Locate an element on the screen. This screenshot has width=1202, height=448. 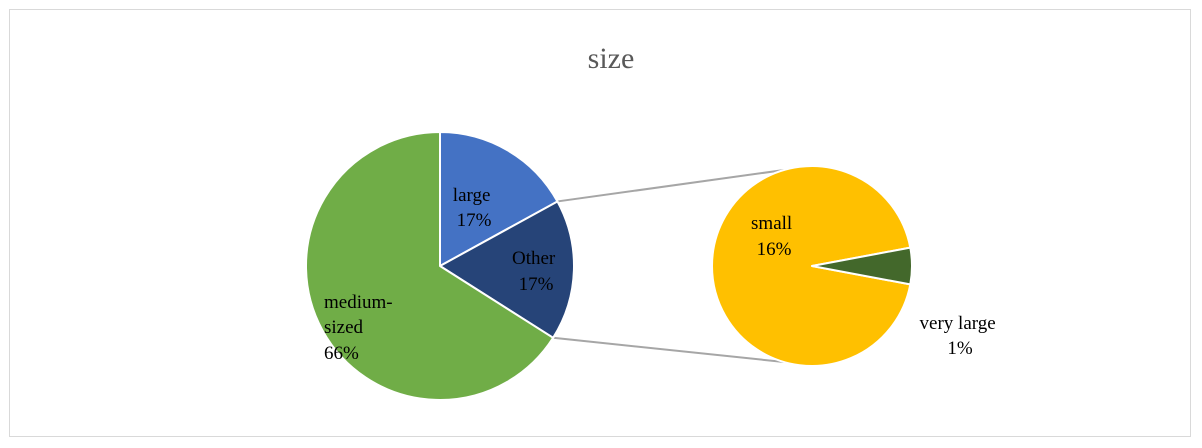
pie-slice-very-large is located at coordinates (862, 266).